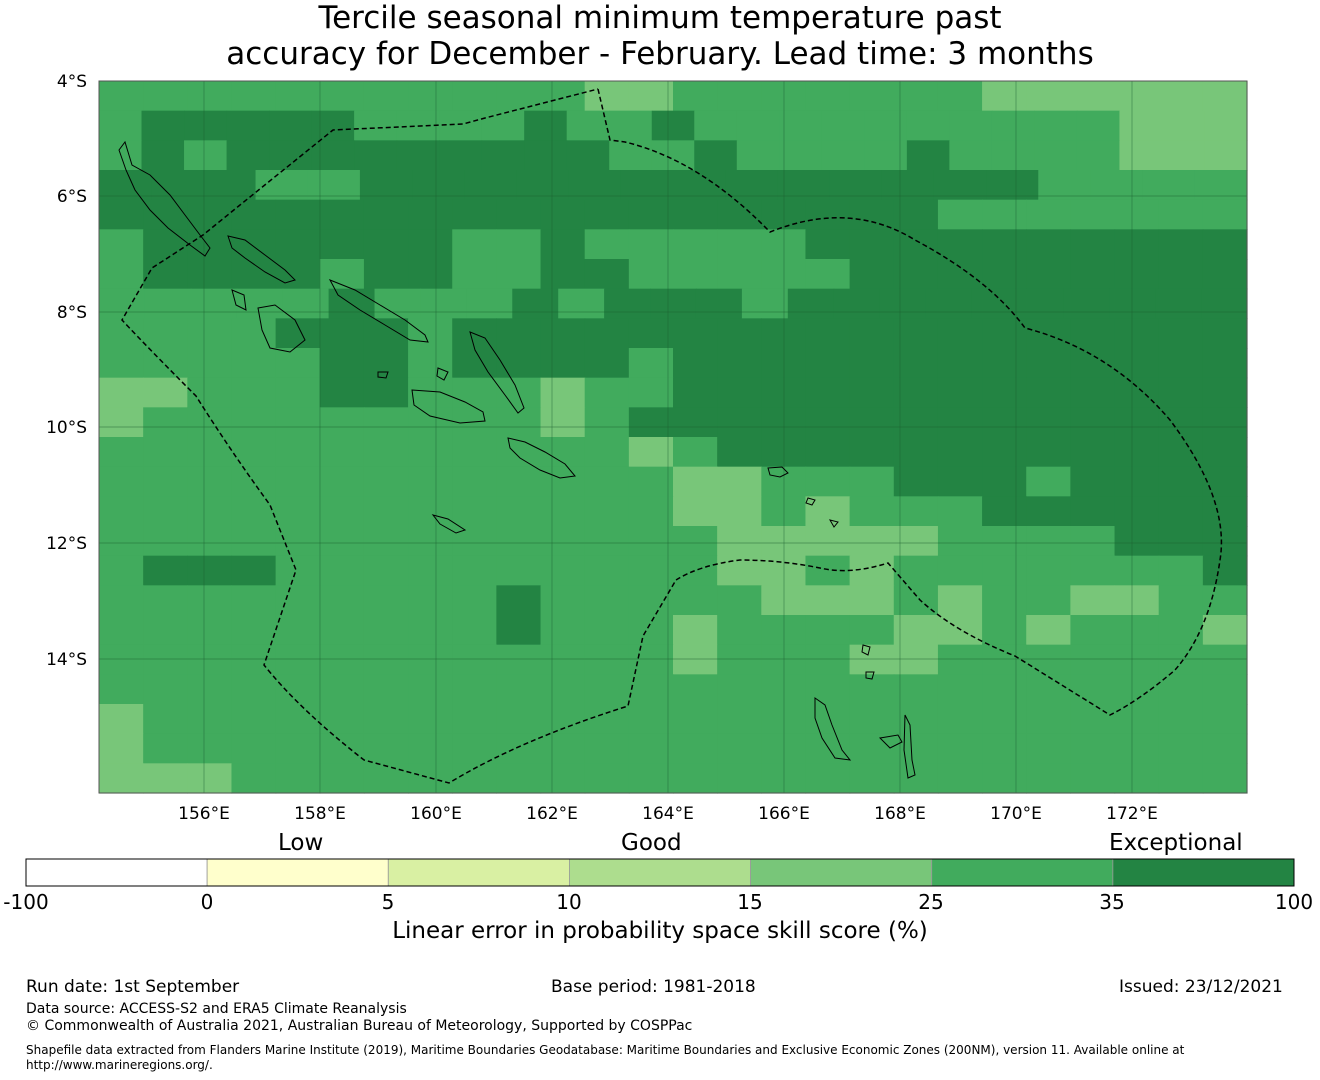 The image size is (1320, 1080). I want to click on espiritu-santo-coast, so click(833, 729).